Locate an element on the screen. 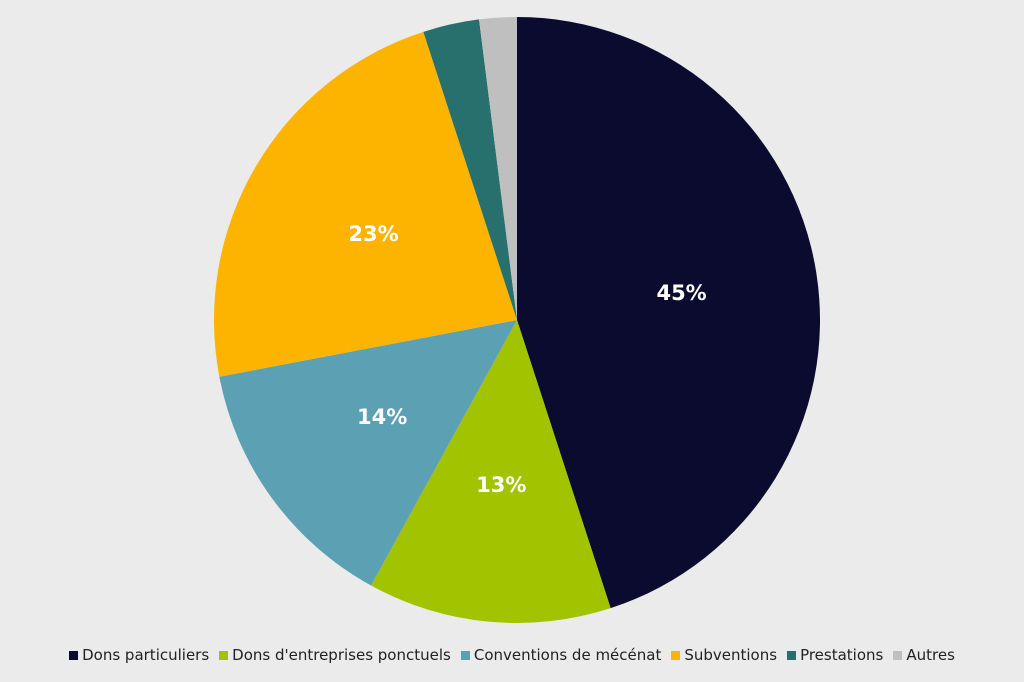  legend-label: Dons particuliers is located at coordinates (146, 655).